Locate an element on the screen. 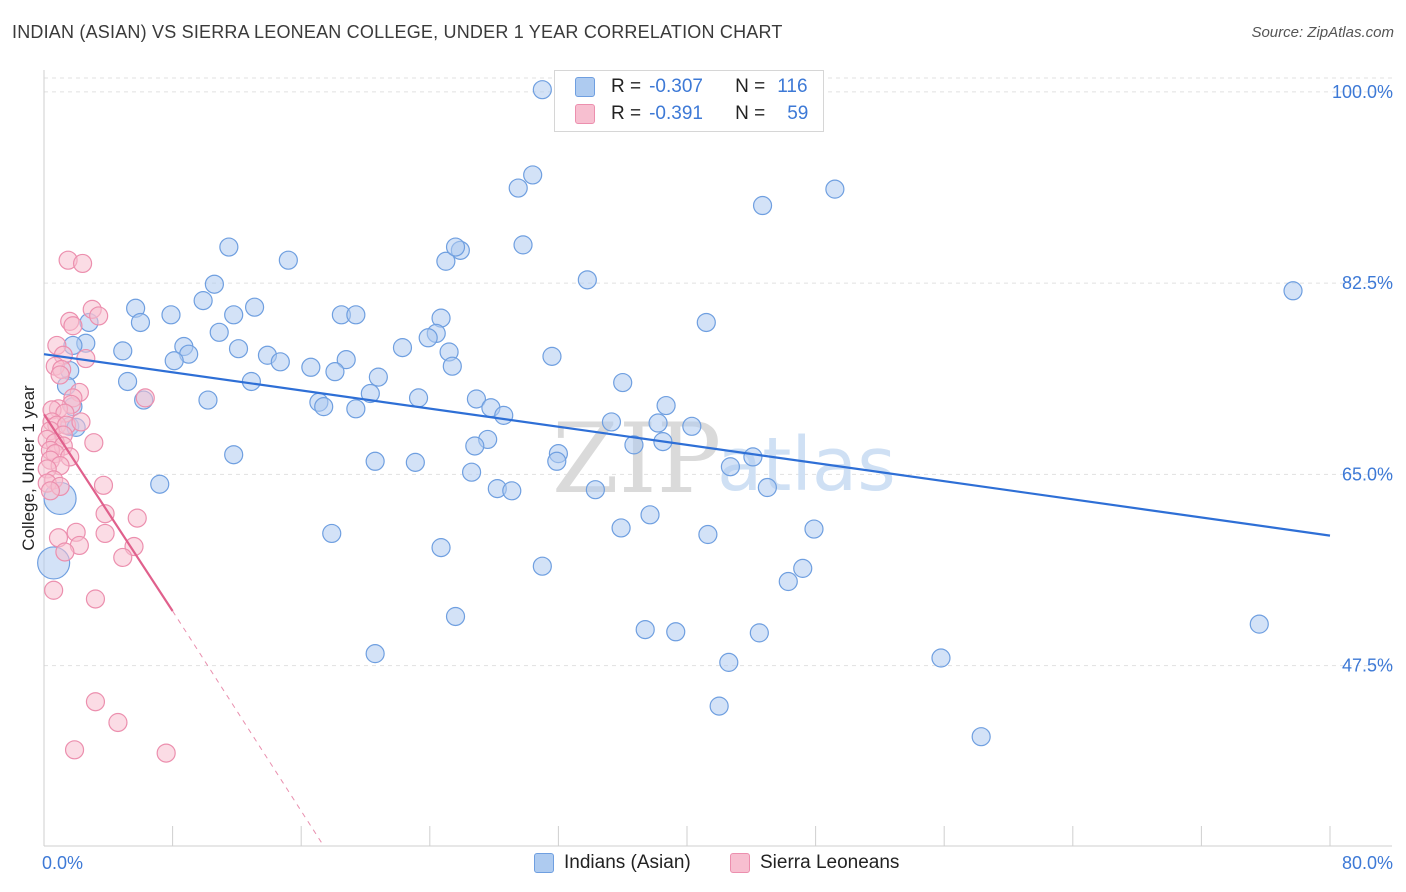 Image resolution: width=1406 pixels, height=892 pixels. trend-line-sierra-extension is located at coordinates (248, 728).